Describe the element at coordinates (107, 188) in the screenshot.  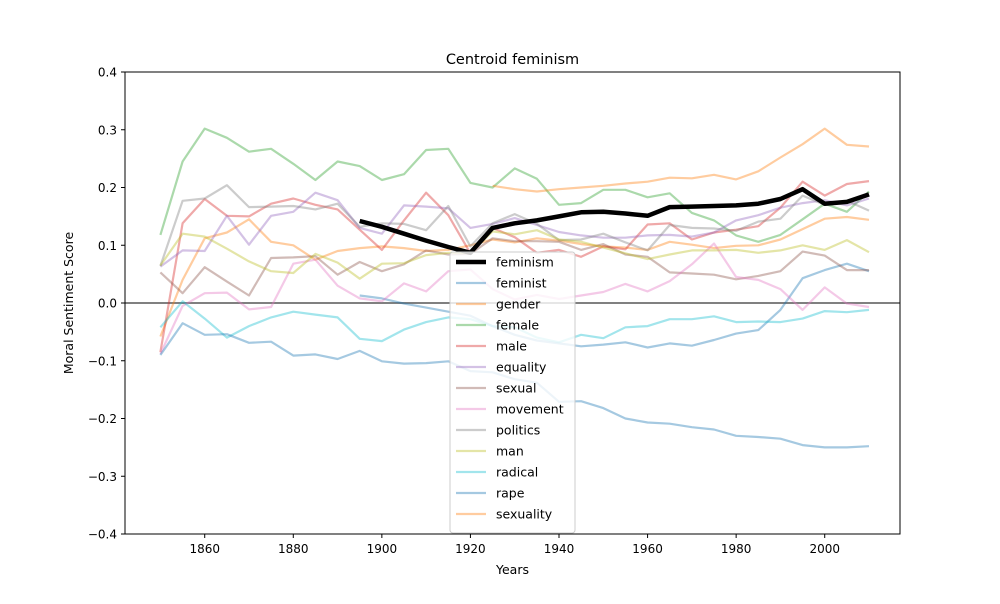
I see `y-tick-label: 0.2` at that location.